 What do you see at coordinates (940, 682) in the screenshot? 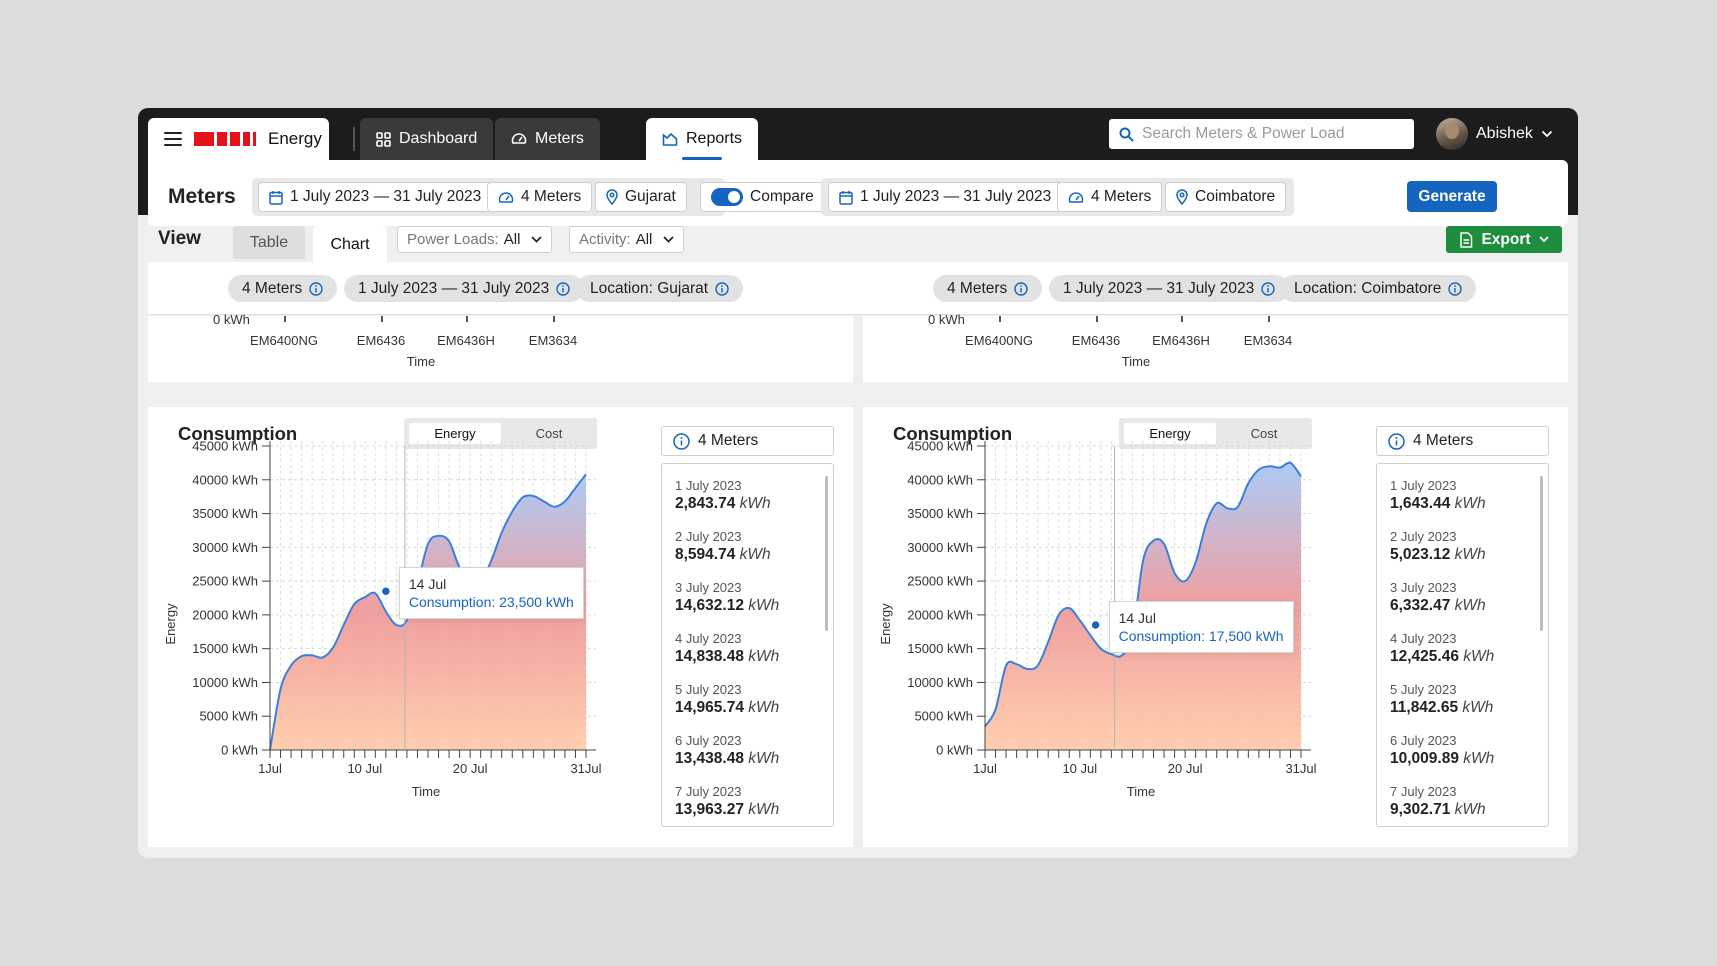
I see `y-tick-label: 10000 kWh` at bounding box center [940, 682].